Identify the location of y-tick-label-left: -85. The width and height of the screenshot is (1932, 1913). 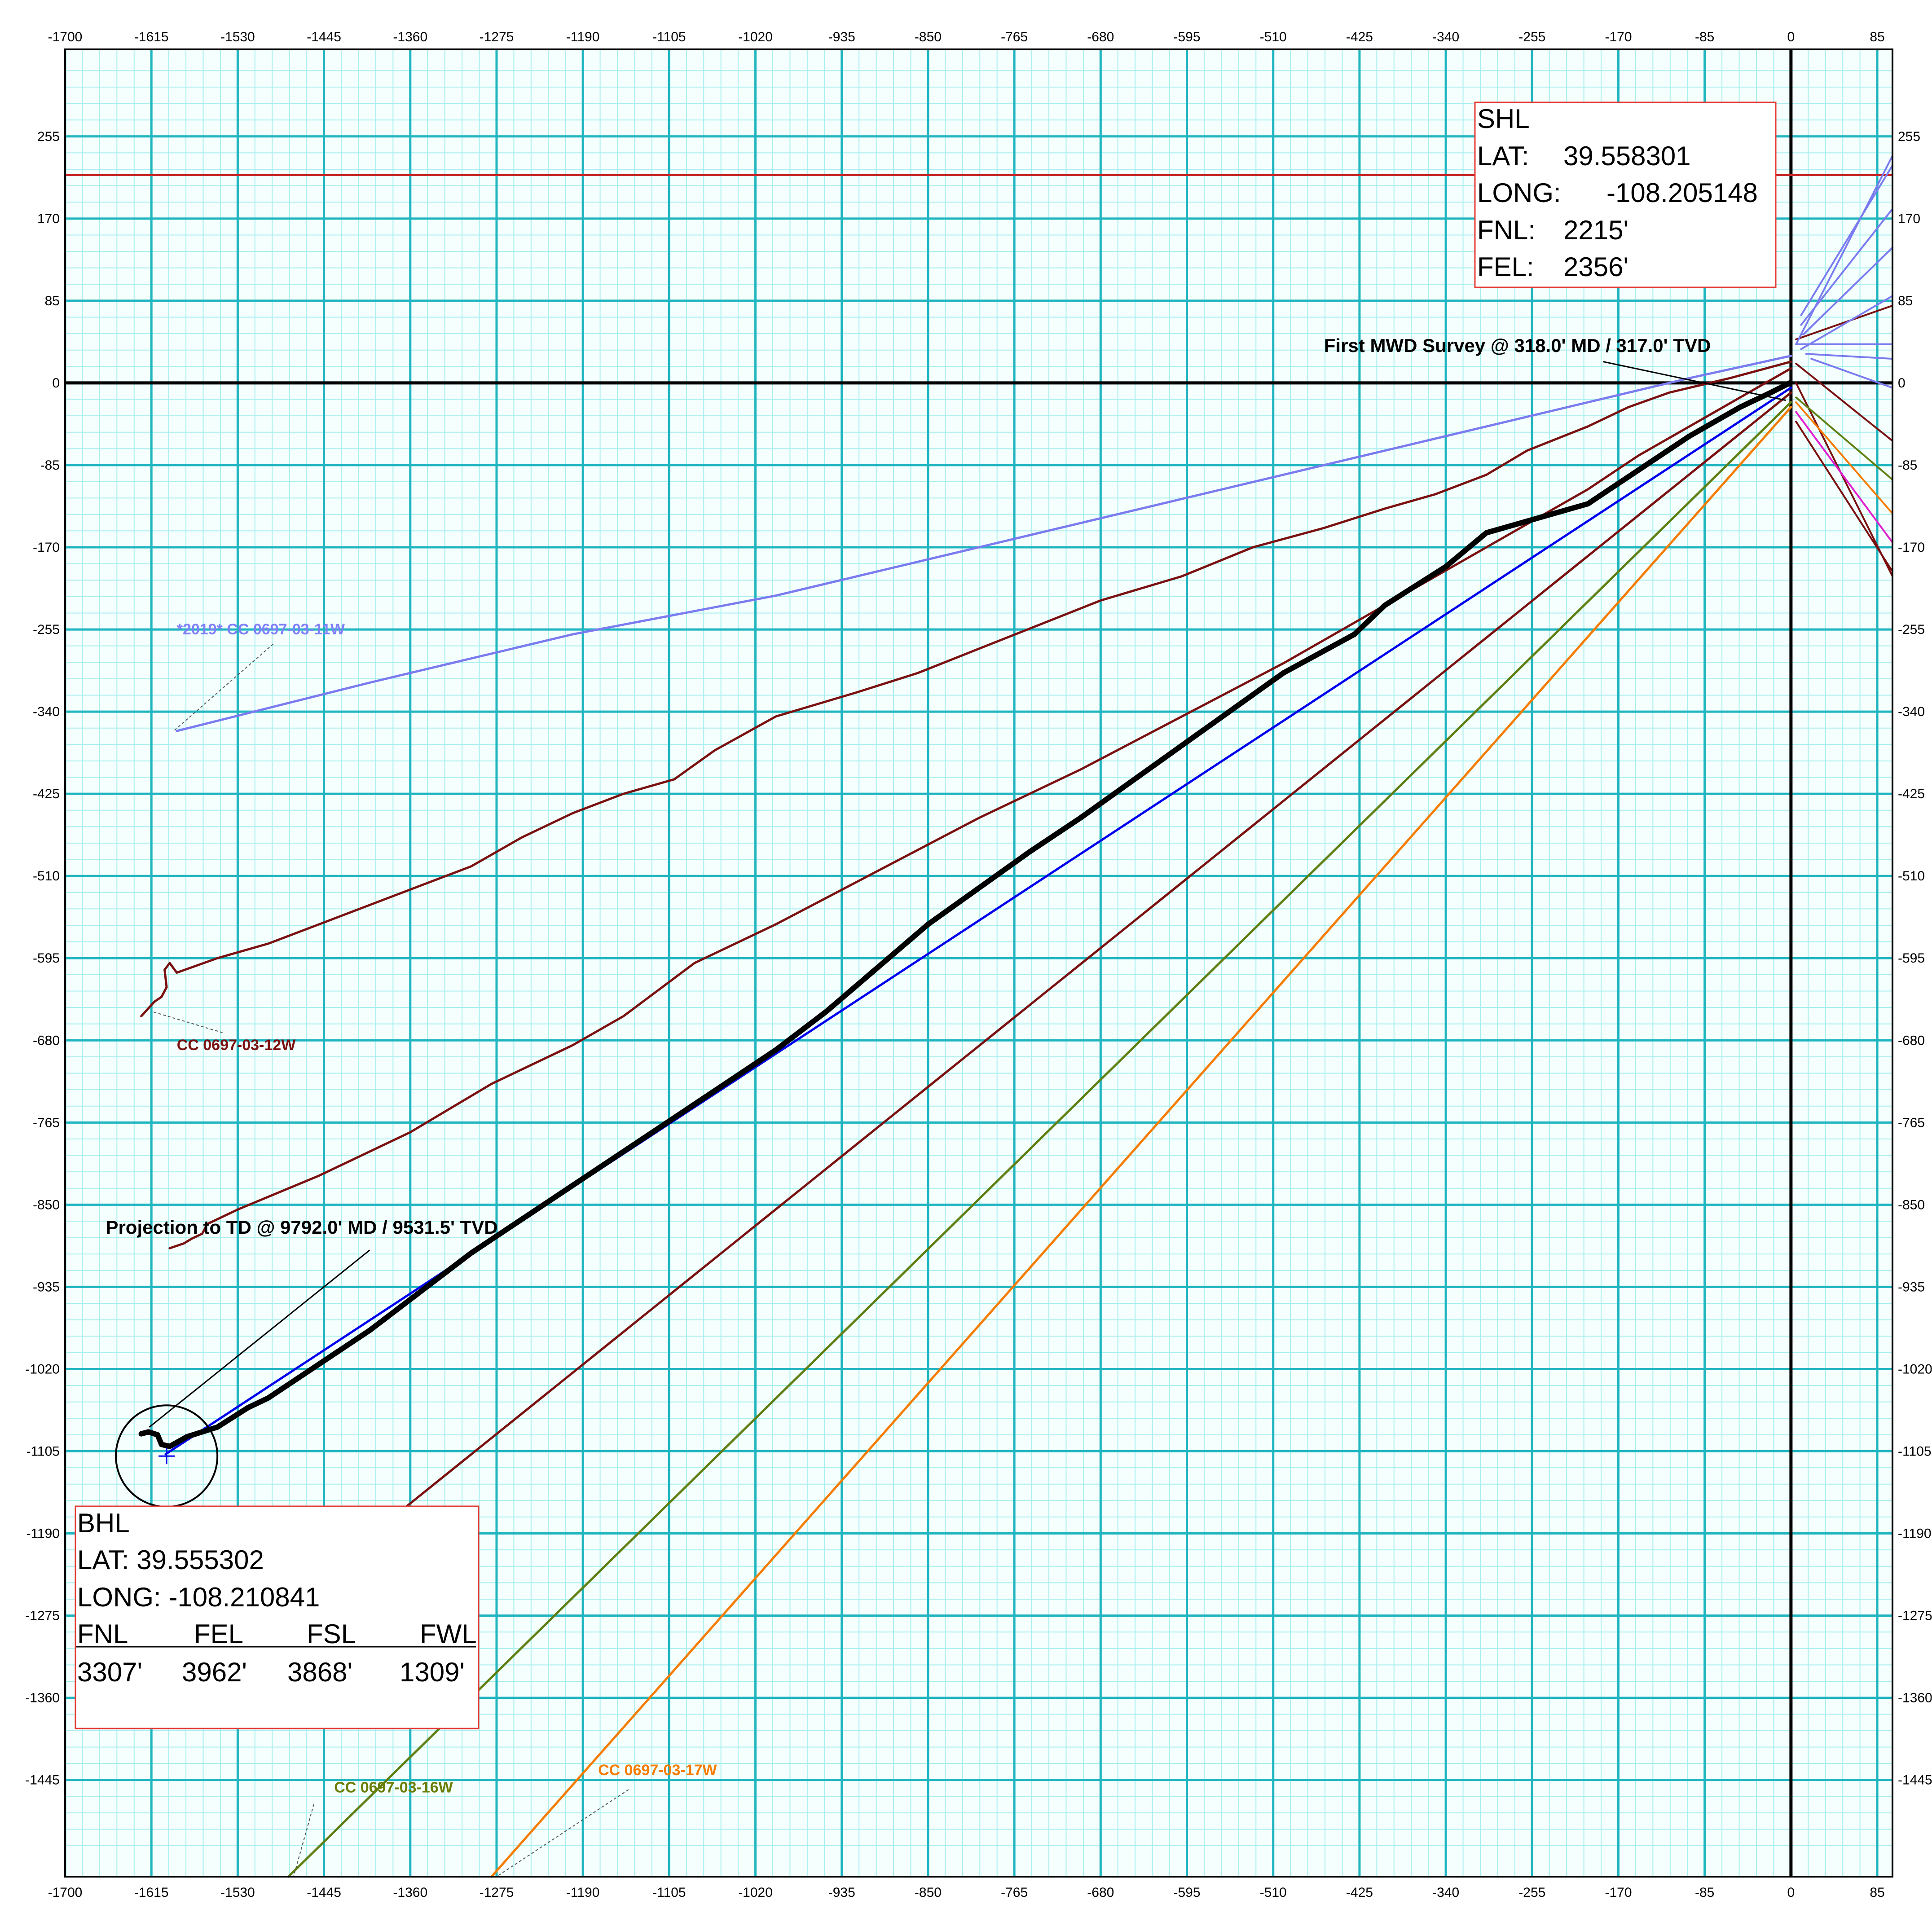
(50, 465).